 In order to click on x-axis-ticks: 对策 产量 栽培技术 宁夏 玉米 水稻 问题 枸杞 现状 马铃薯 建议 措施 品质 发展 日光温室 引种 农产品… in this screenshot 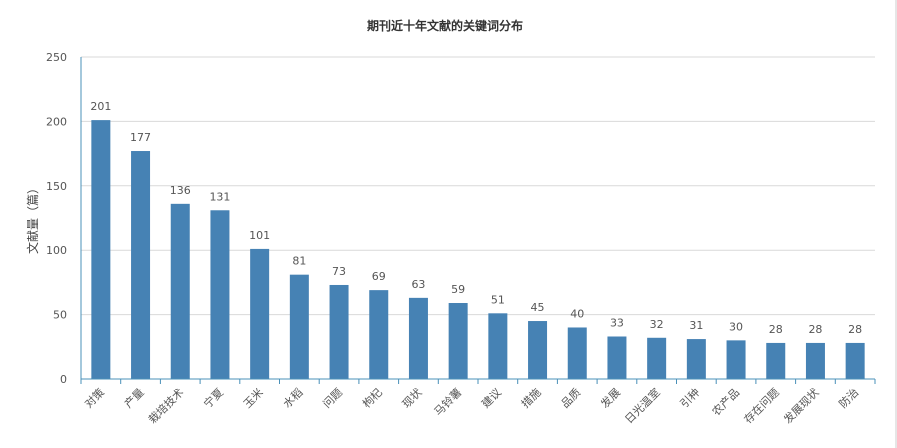, I will do `click(478, 402)`.